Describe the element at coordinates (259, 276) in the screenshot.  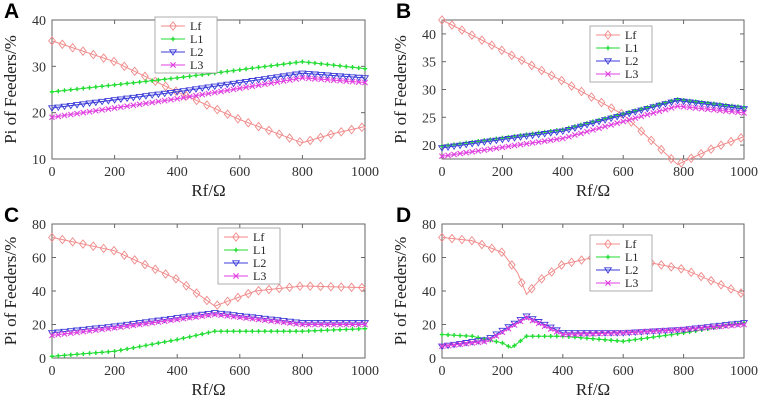
I see `legend-label-L3: L3` at that location.